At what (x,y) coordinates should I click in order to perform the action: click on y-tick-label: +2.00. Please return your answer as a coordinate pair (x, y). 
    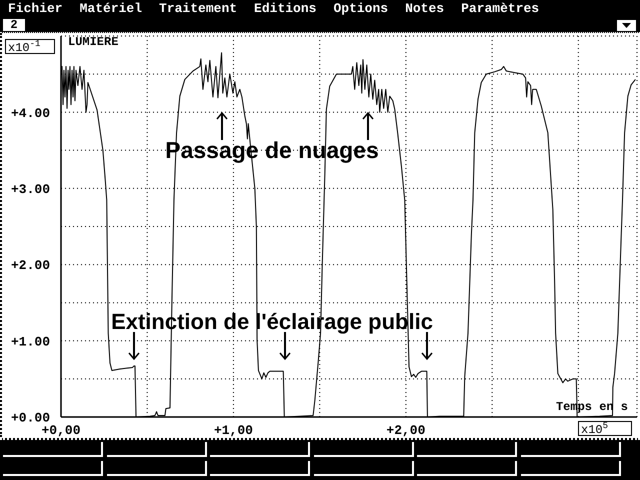
    Looking at the image, I should click on (30, 266).